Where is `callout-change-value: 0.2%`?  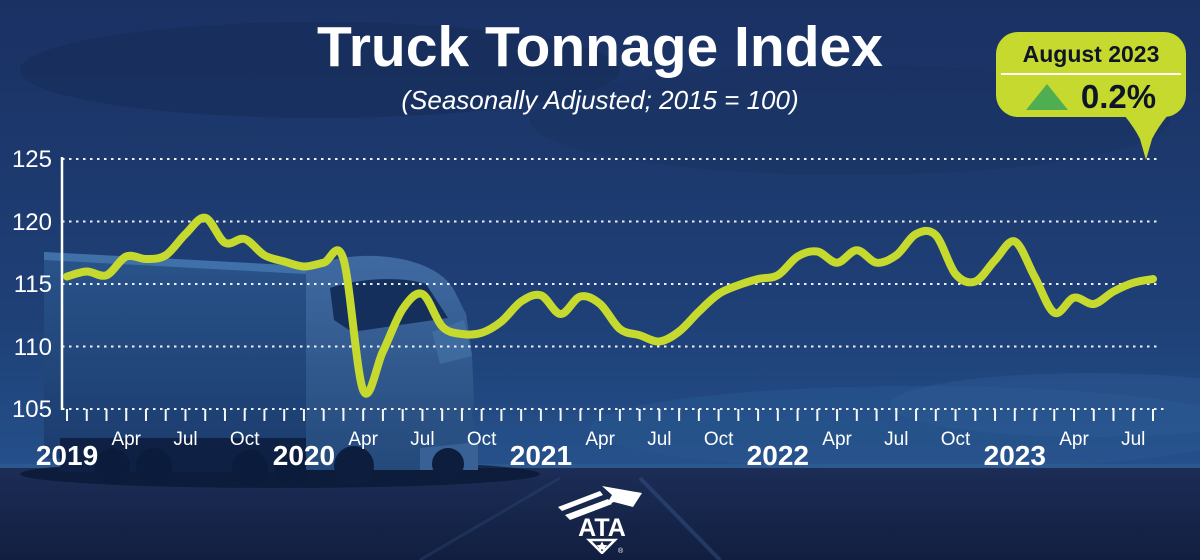
callout-change-value: 0.2% is located at coordinates (1118, 96).